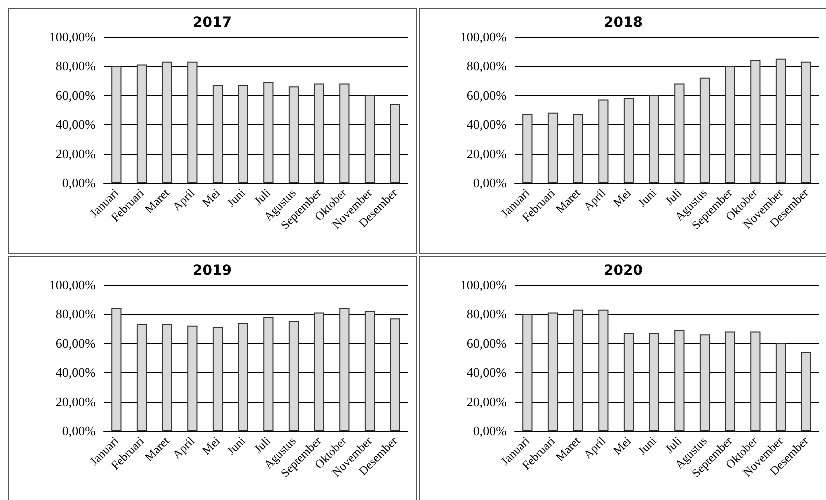  I want to click on chart-title: 2018, so click(623, 23).